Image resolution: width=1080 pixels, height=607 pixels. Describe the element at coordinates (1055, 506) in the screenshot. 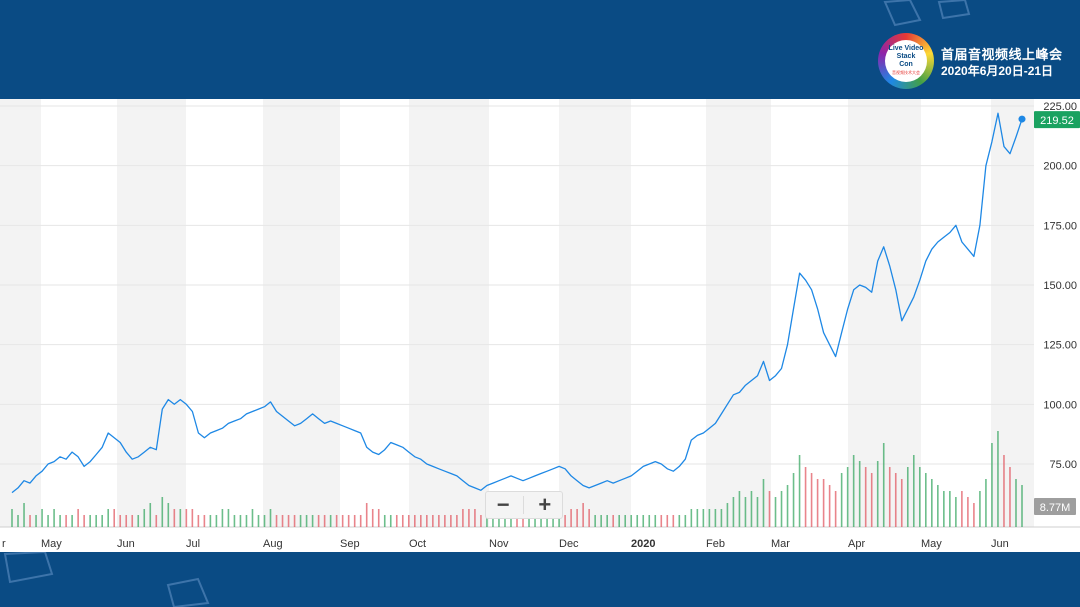

I see `volume-badge` at that location.